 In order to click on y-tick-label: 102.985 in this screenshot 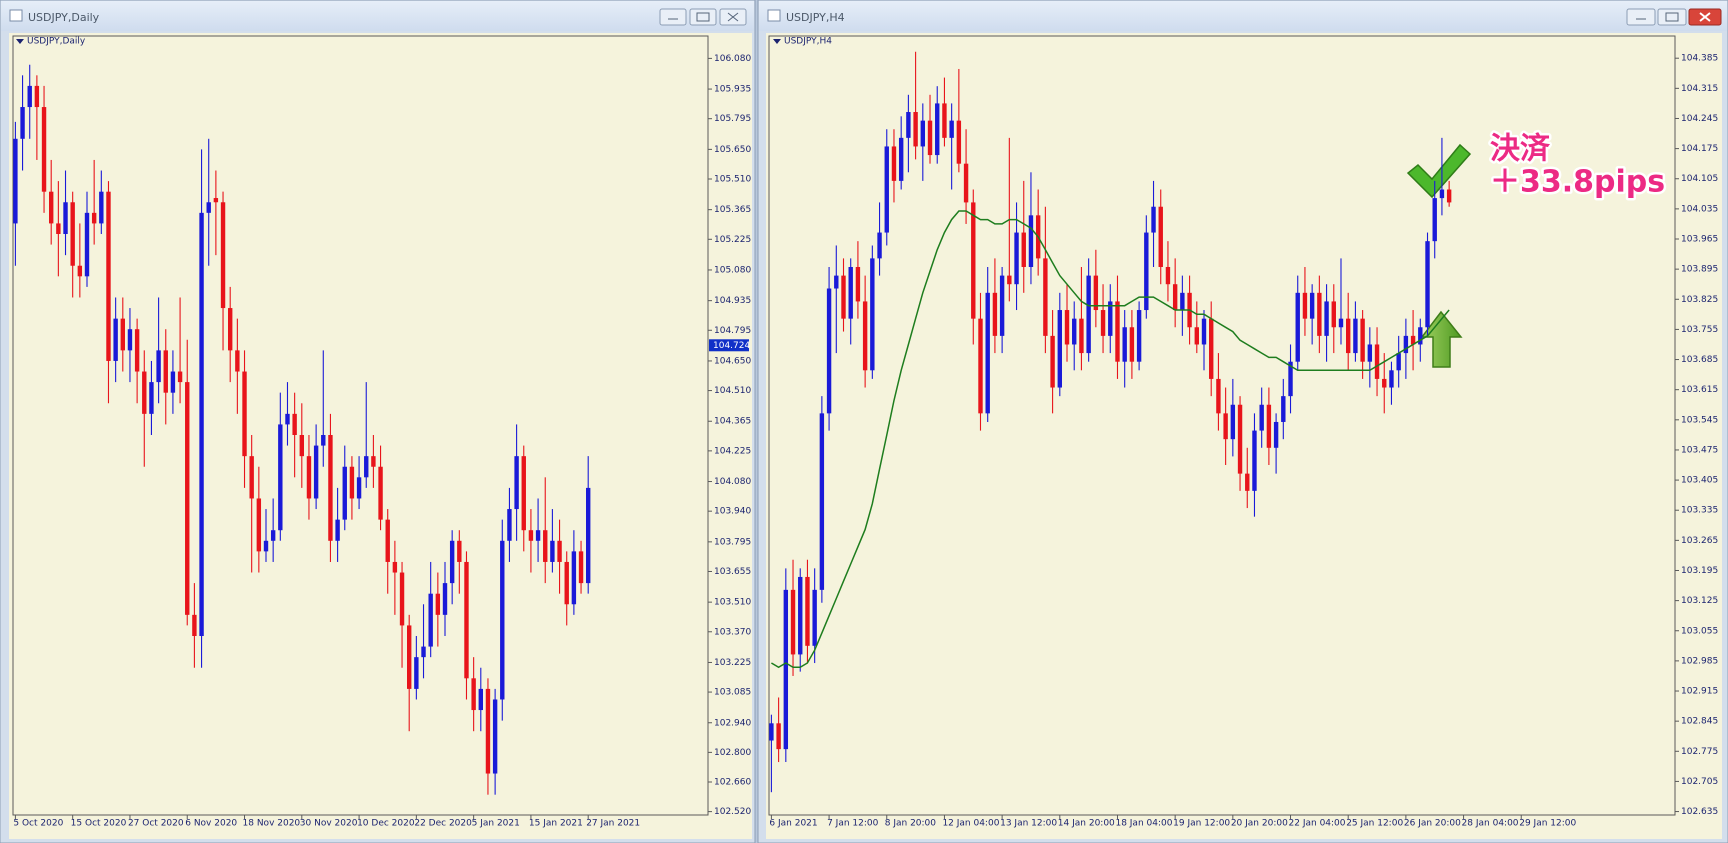, I will do `click(1699, 661)`.